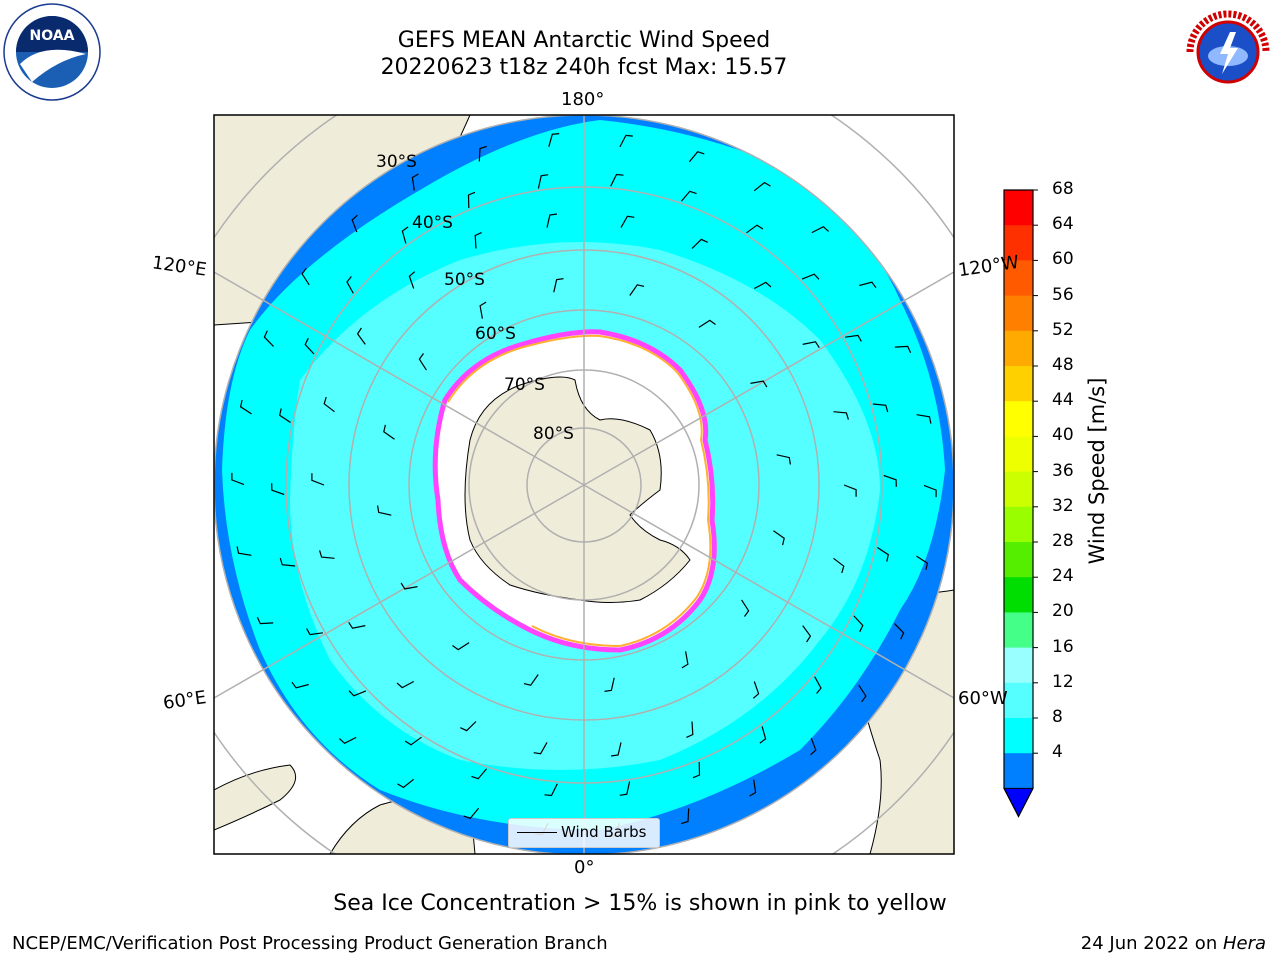 Image resolution: width=1280 pixels, height=960 pixels. What do you see at coordinates (583, 99) in the screenshot?
I see `lon-label-180: 180°` at bounding box center [583, 99].